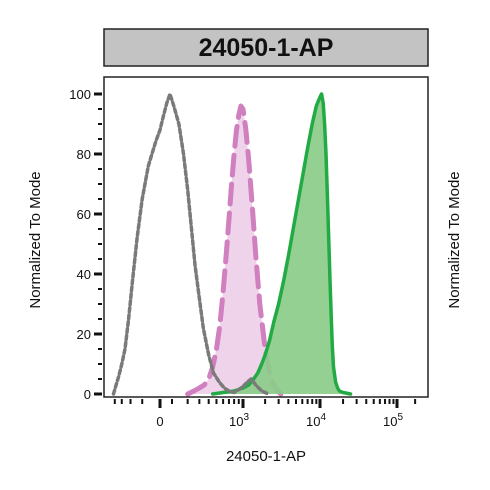 Image resolution: width=490 pixels, height=490 pixels. I want to click on y-tick-label: 60, so click(84, 214).